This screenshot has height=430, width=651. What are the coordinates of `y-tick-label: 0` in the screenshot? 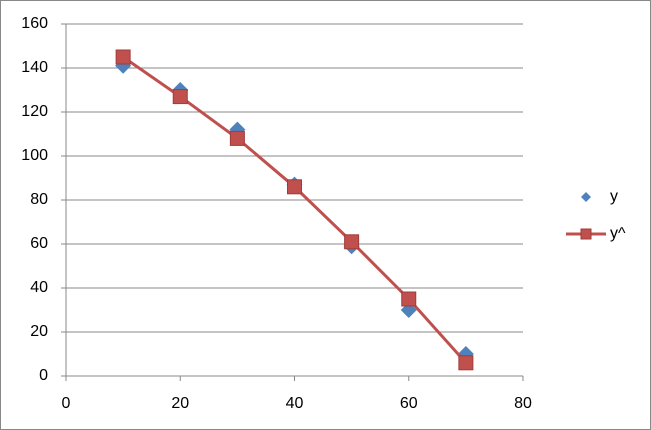 It's located at (43, 375).